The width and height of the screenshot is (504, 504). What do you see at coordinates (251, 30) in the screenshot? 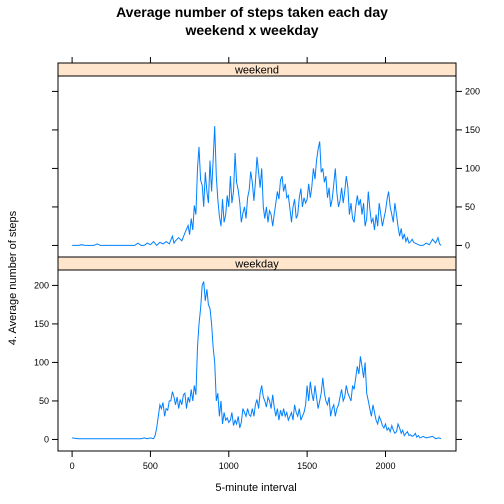
I see `chart-title-line-2: weekend x weekday` at bounding box center [251, 30].